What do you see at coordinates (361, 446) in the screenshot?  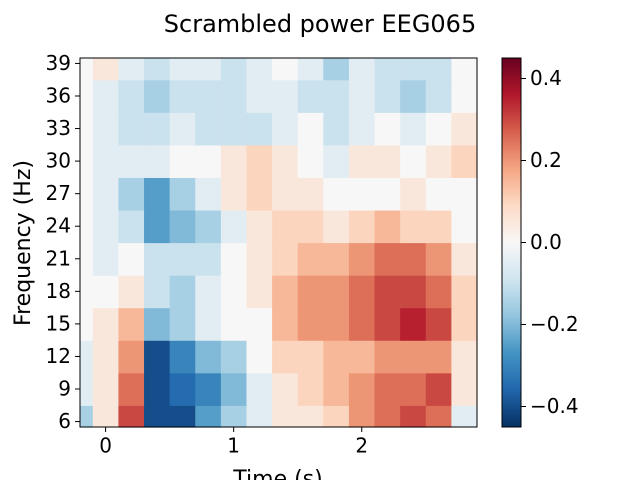 I see `x-tick-label: 2` at bounding box center [361, 446].